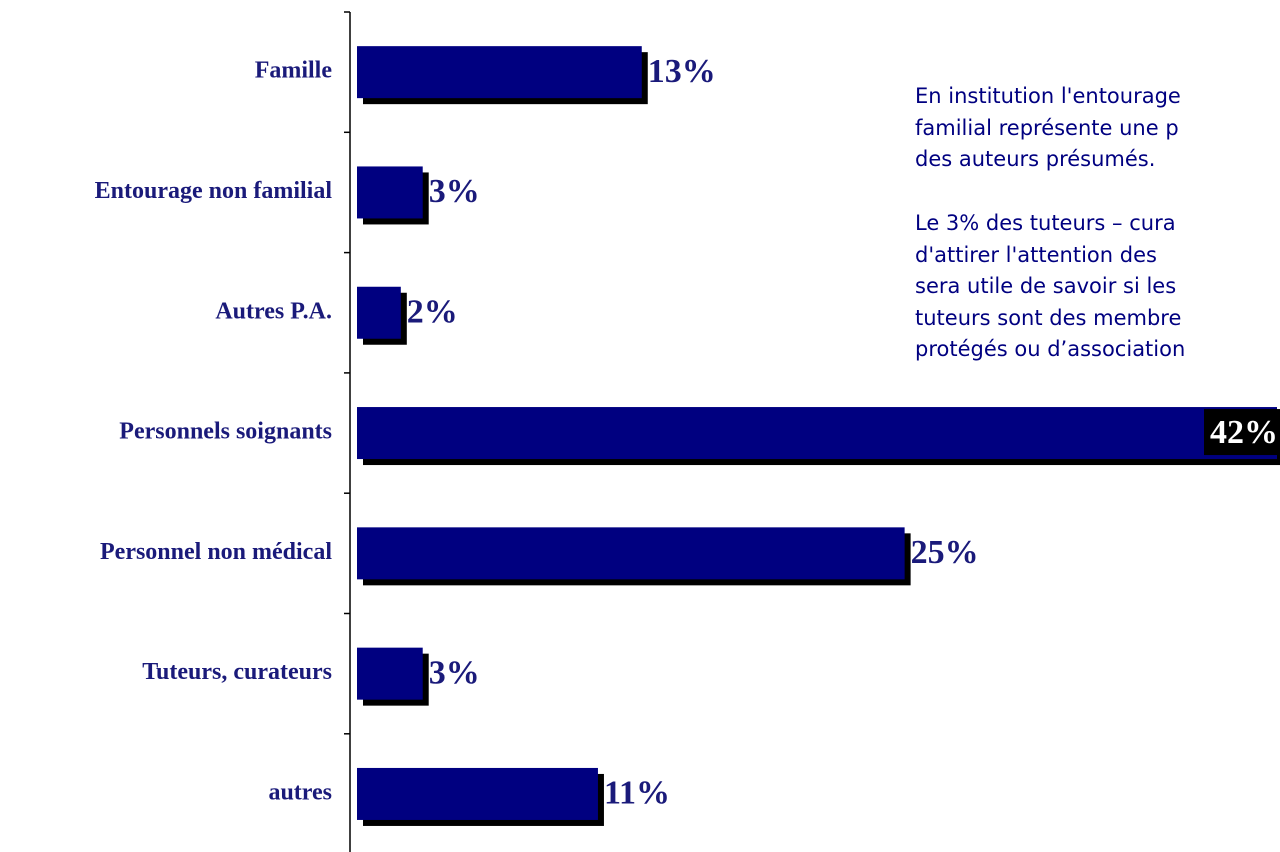 The height and width of the screenshot is (852, 1280). I want to click on category-label: Personnels soignants, so click(225, 432).